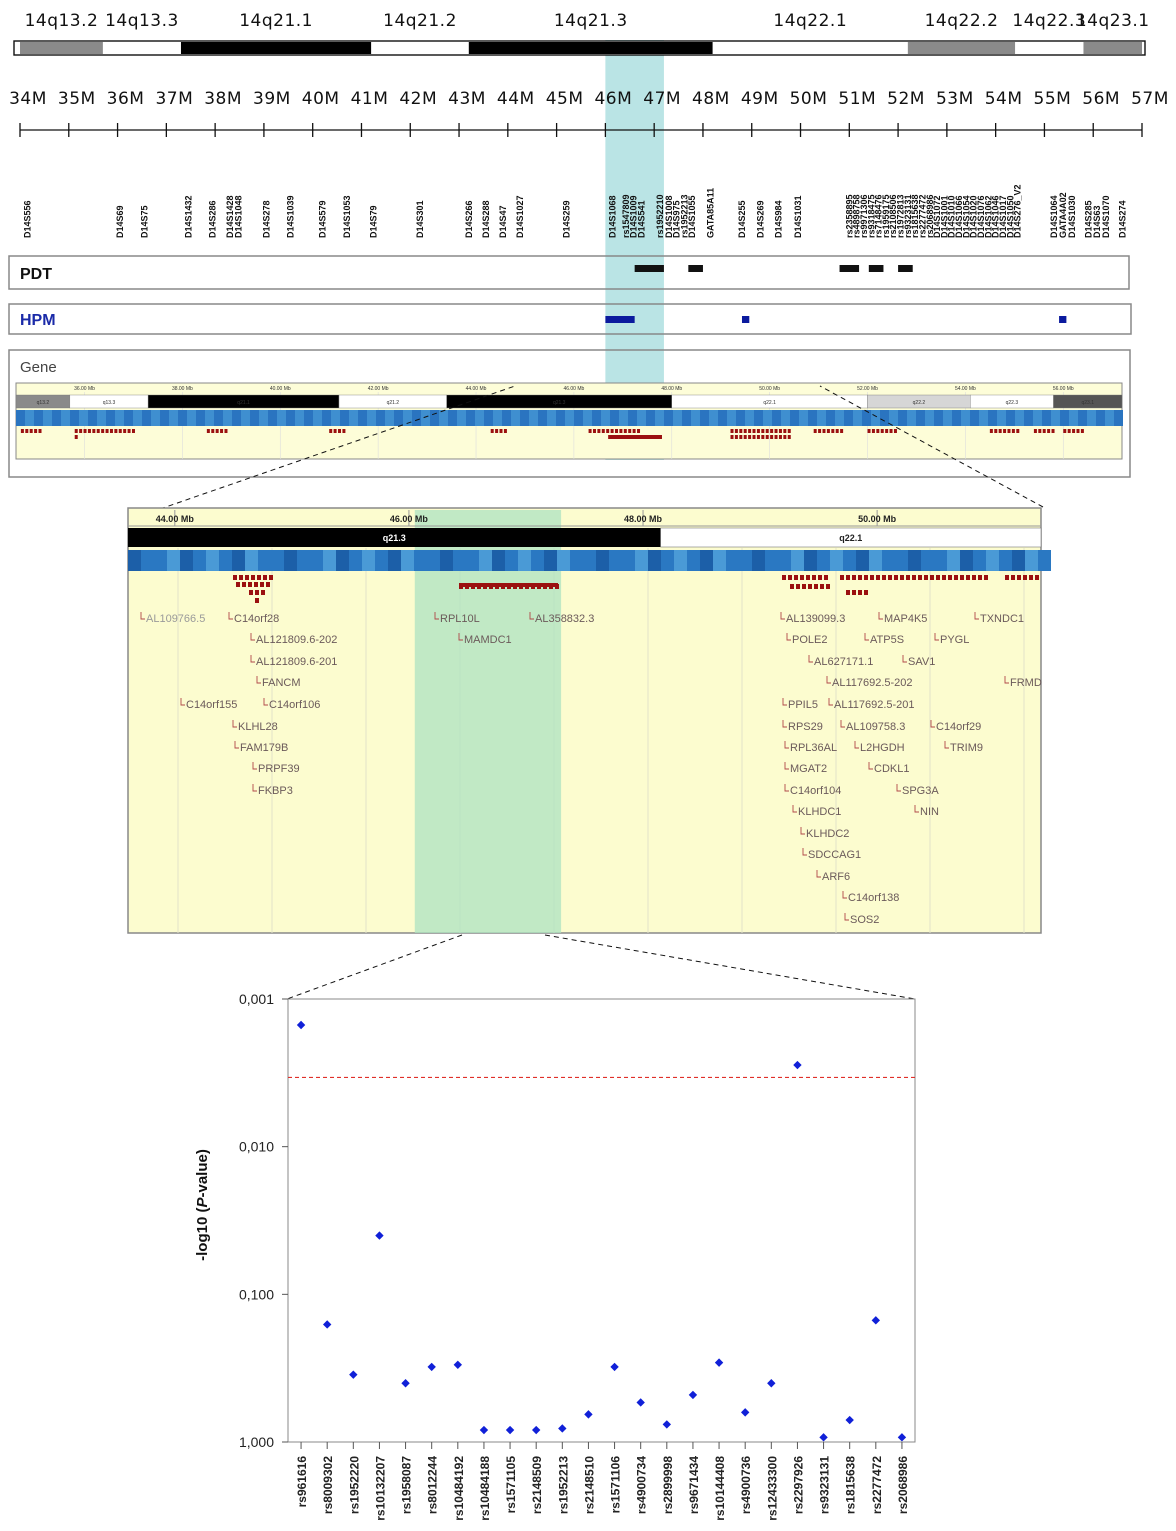  I want to click on band-14q22.1, so click(810, 48).